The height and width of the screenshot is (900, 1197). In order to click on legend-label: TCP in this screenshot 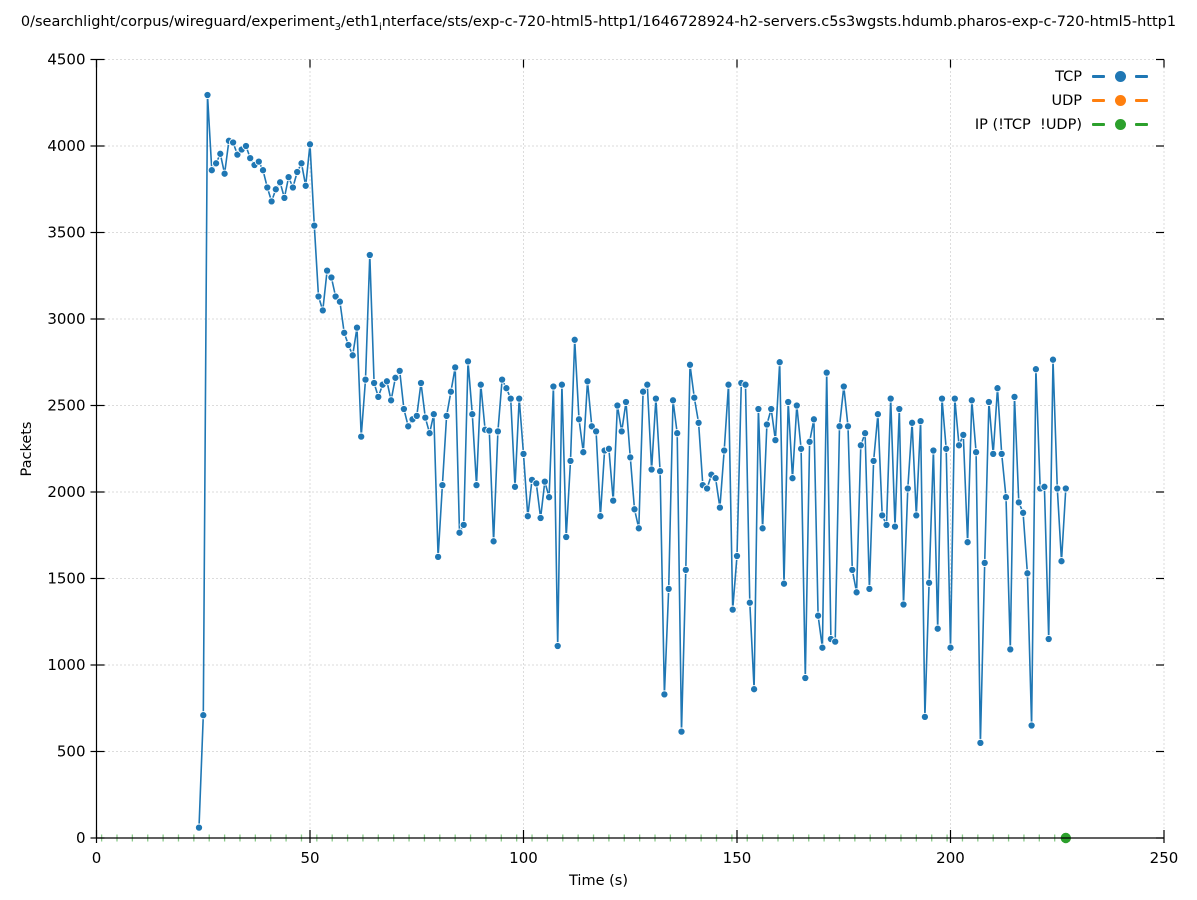, I will do `click(1068, 76)`.